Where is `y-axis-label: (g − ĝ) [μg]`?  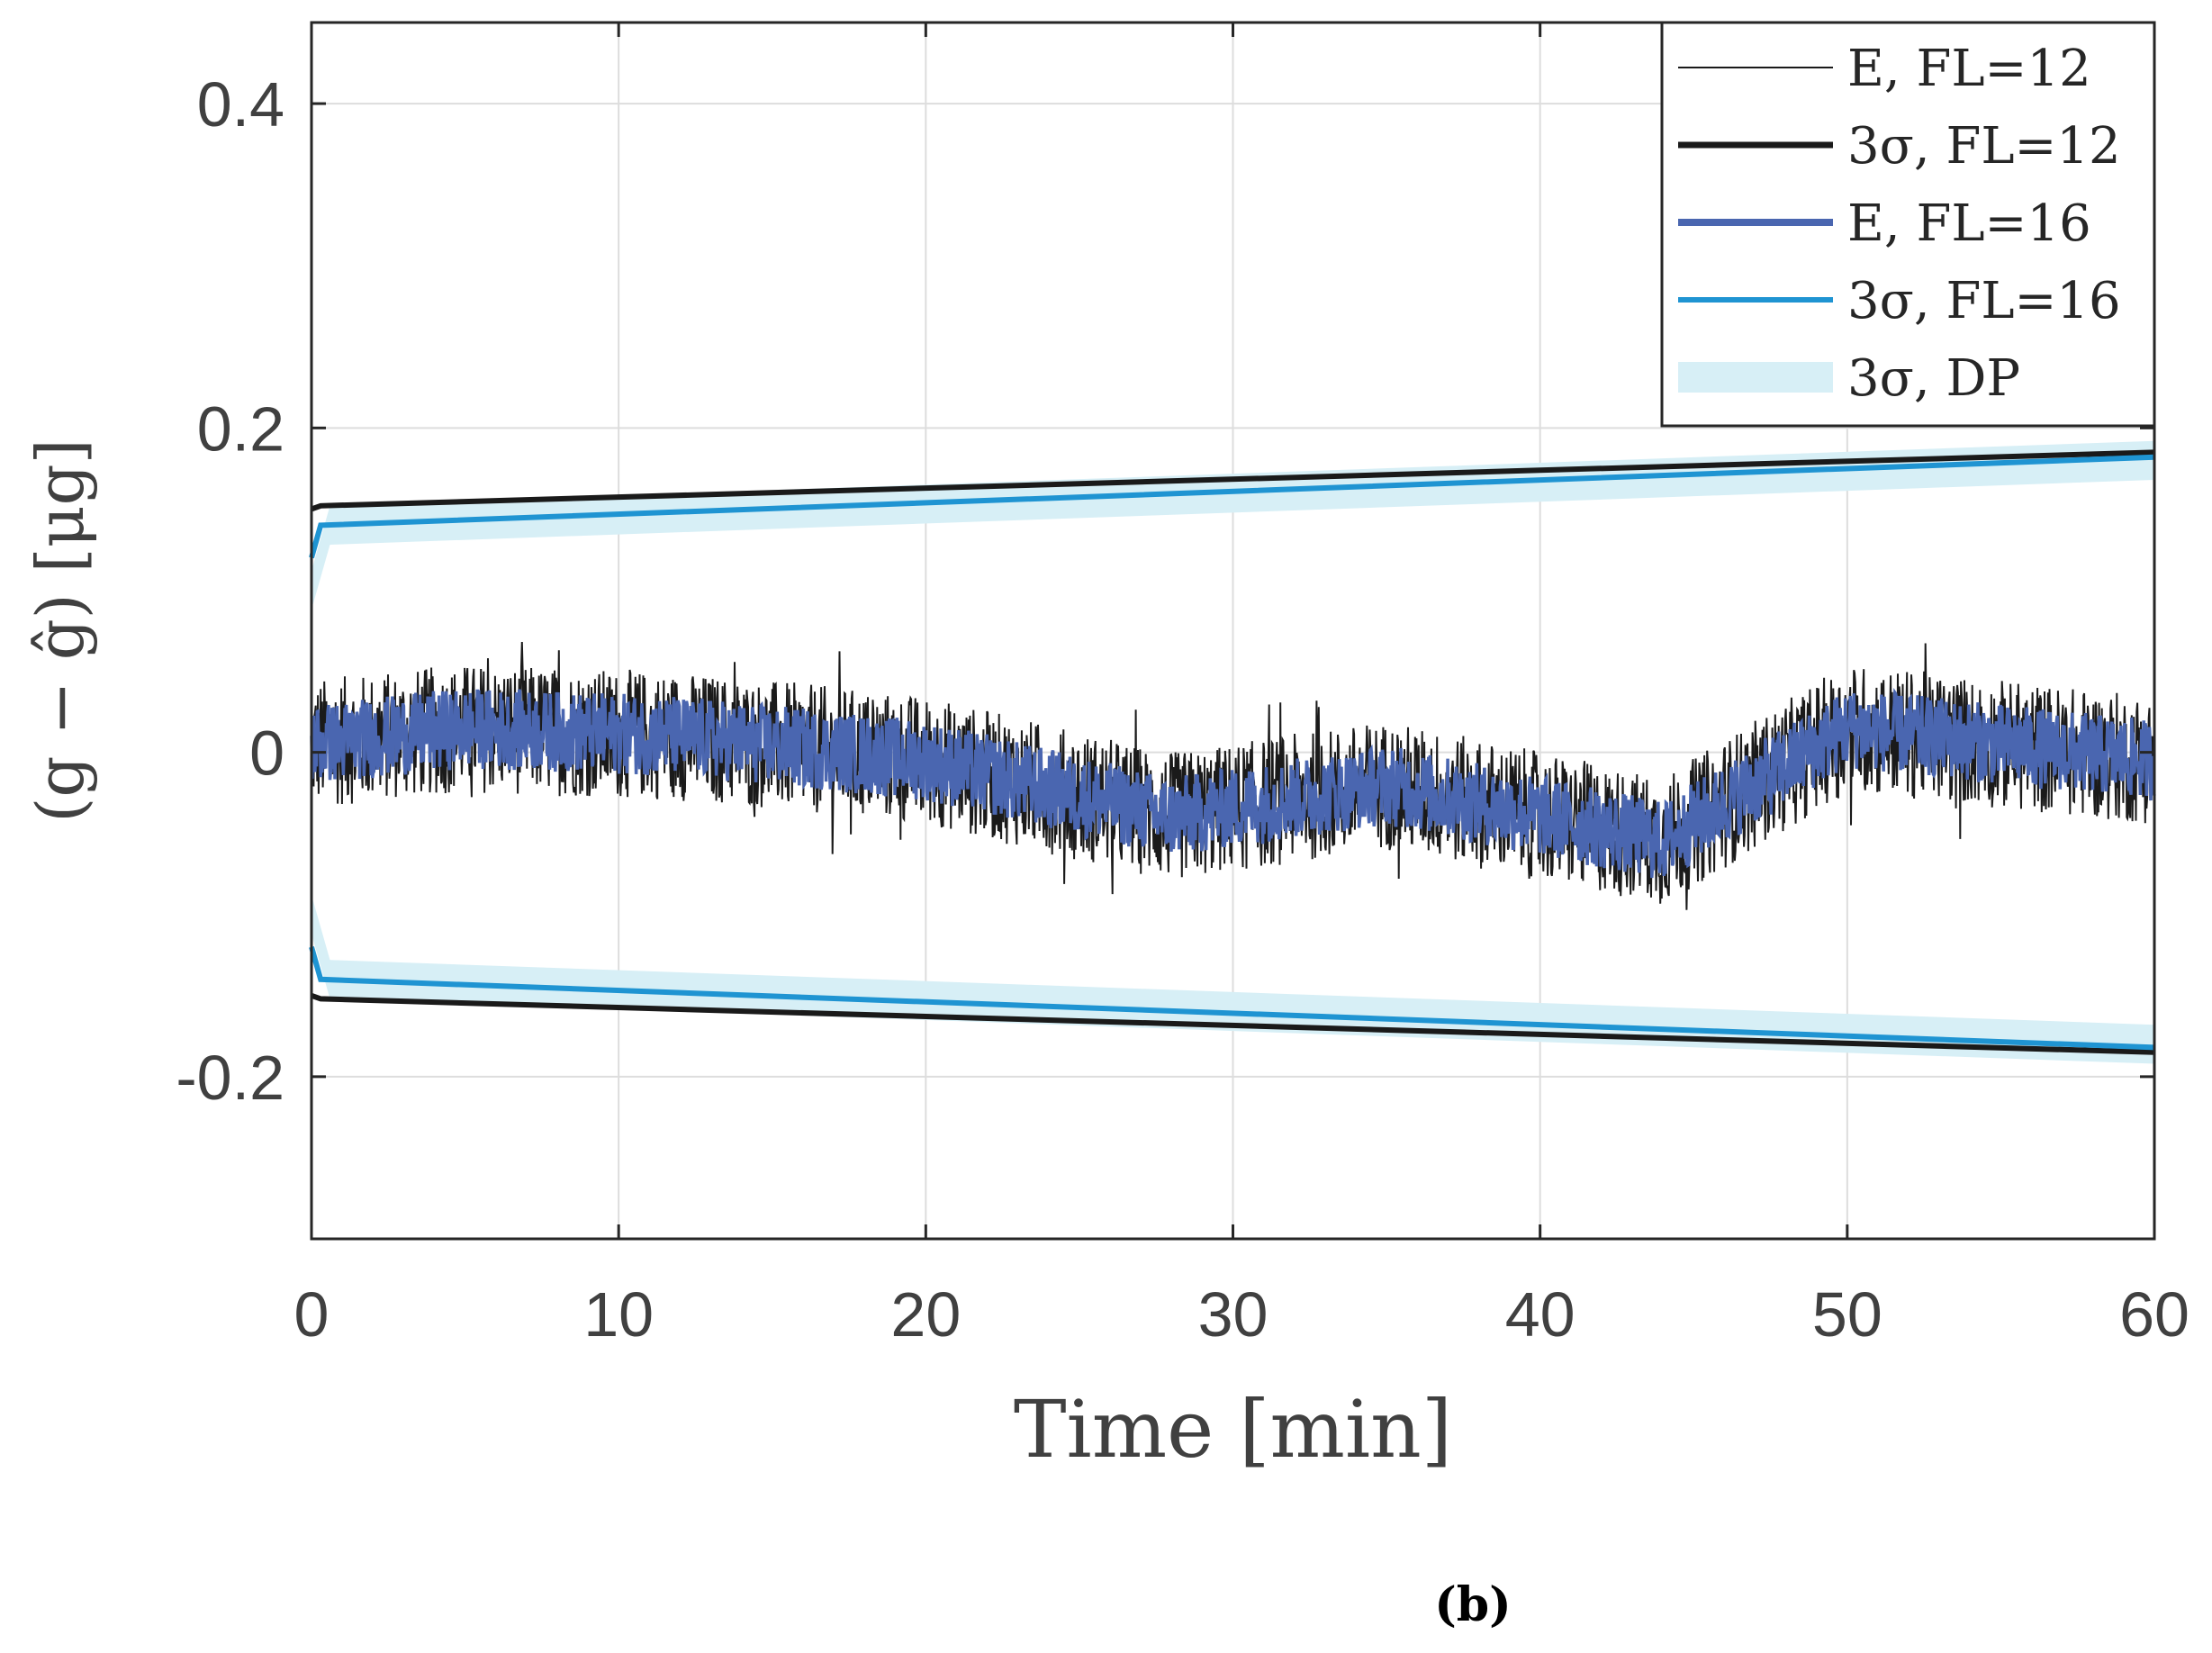
y-axis-label: (g − ĝ) [μg] is located at coordinates (60, 630).